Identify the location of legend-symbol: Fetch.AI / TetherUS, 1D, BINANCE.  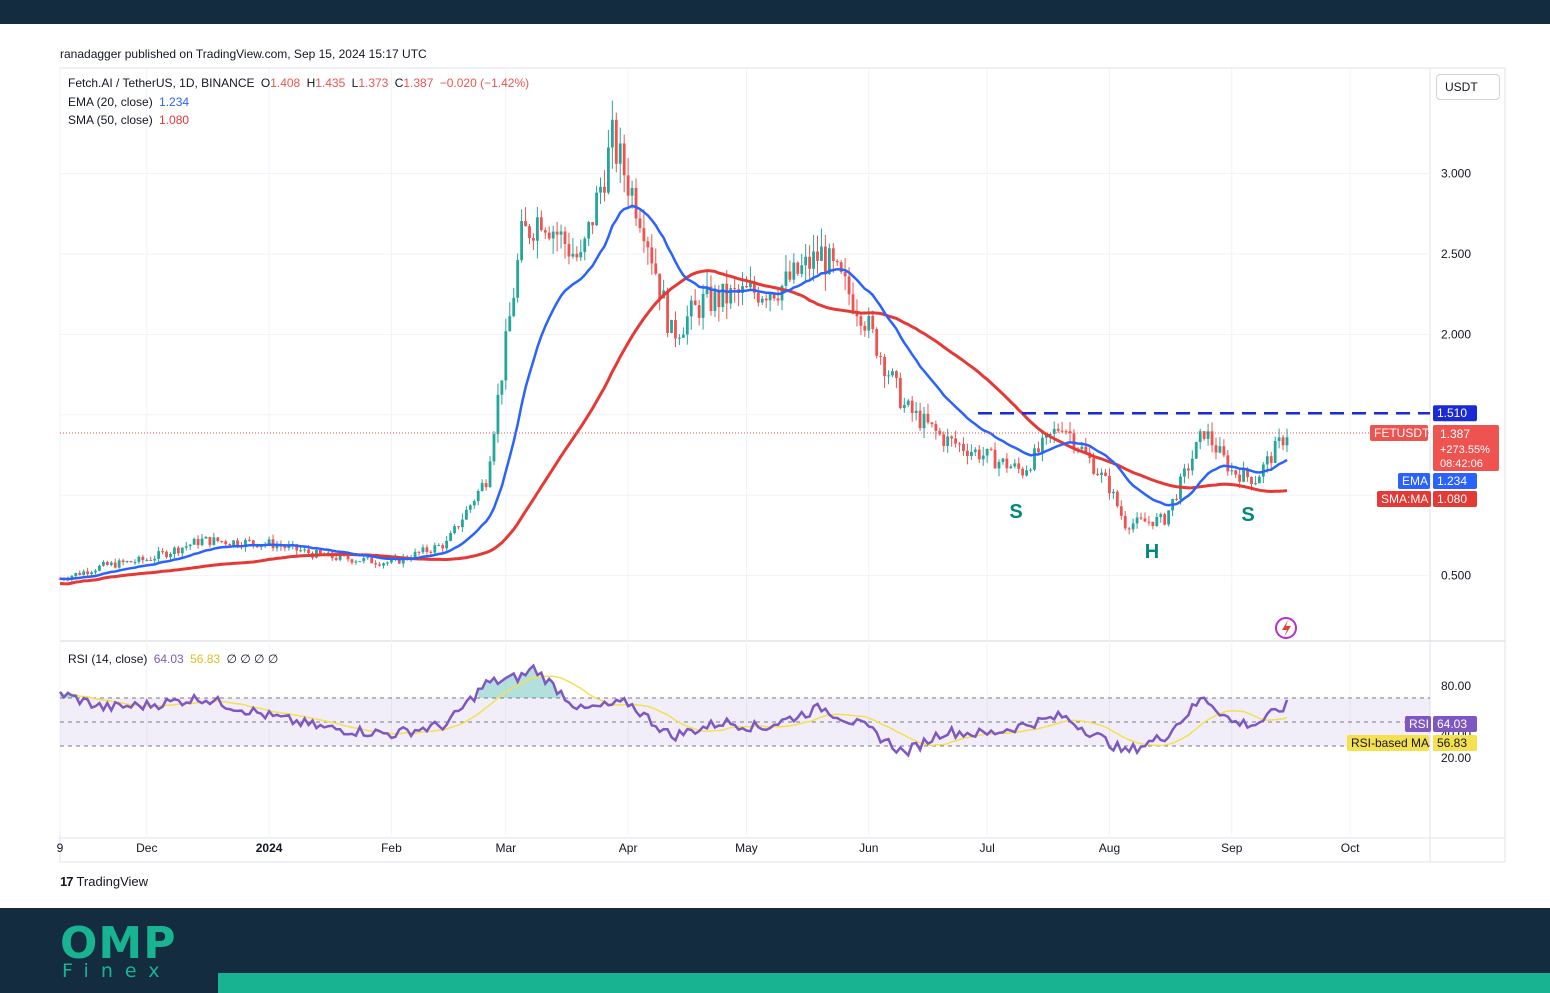
(161, 83).